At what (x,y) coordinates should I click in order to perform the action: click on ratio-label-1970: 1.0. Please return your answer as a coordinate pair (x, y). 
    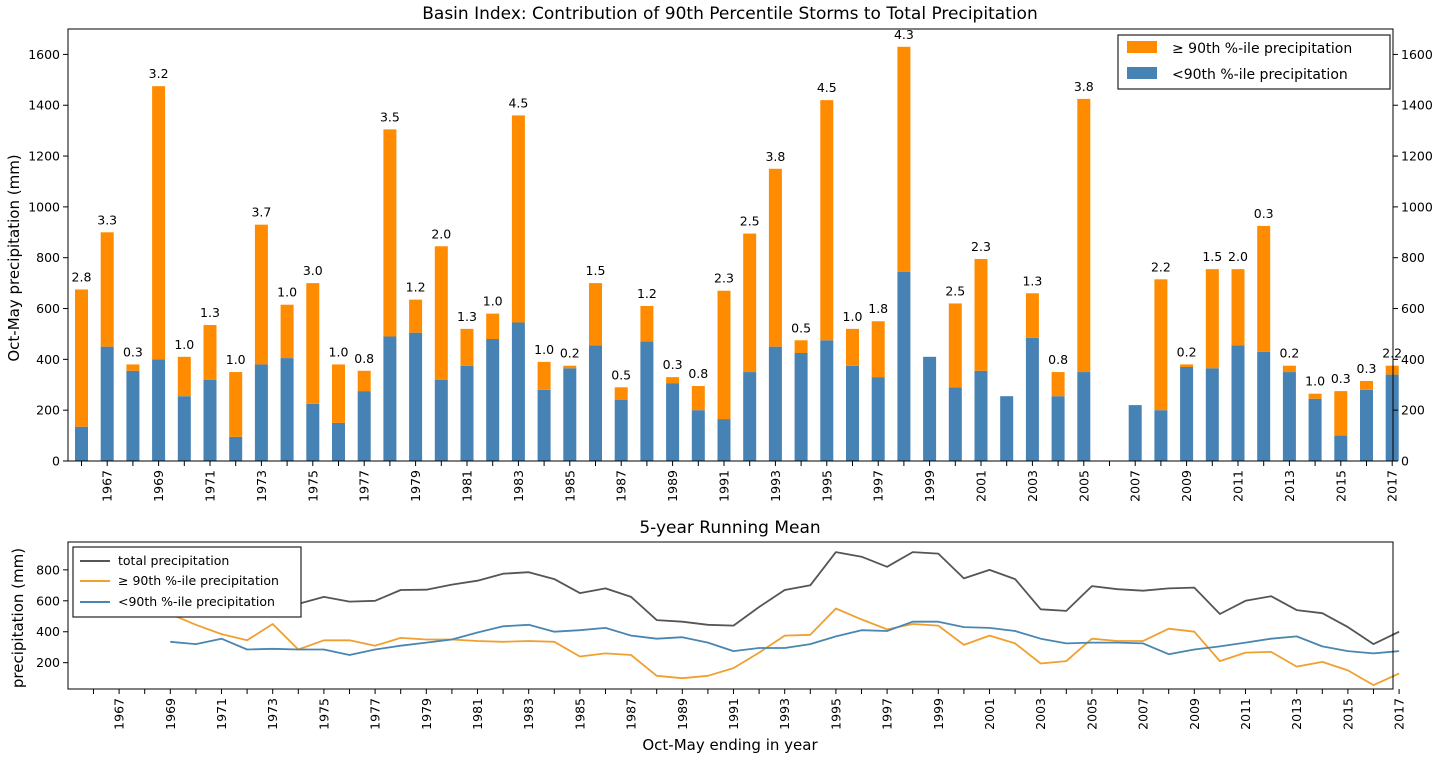
    Looking at the image, I should click on (184, 344).